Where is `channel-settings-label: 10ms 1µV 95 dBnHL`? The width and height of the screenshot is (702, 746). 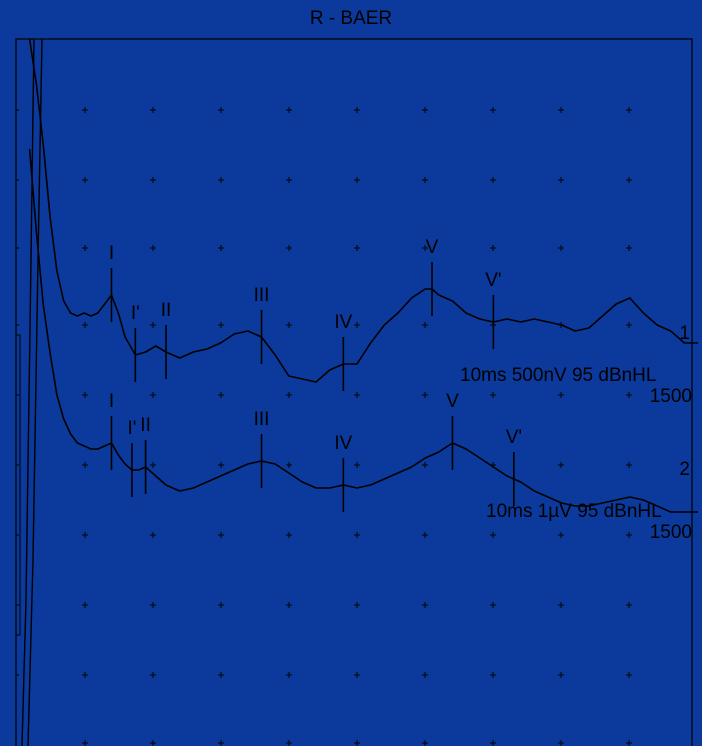 channel-settings-label: 10ms 1µV 95 dBnHL is located at coordinates (574, 511).